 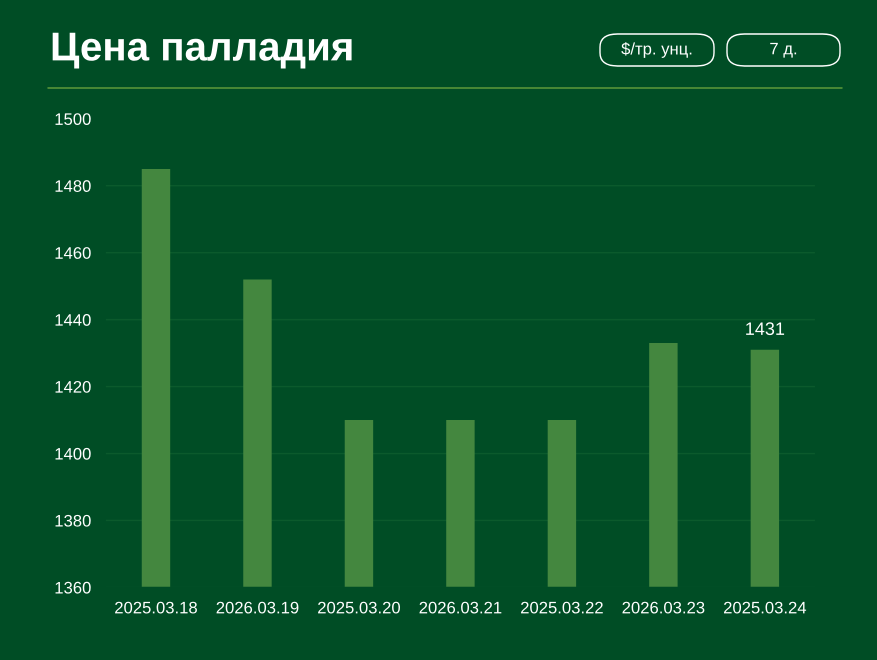 What do you see at coordinates (73, 119) in the screenshot?
I see `y-tick-label: 1500` at bounding box center [73, 119].